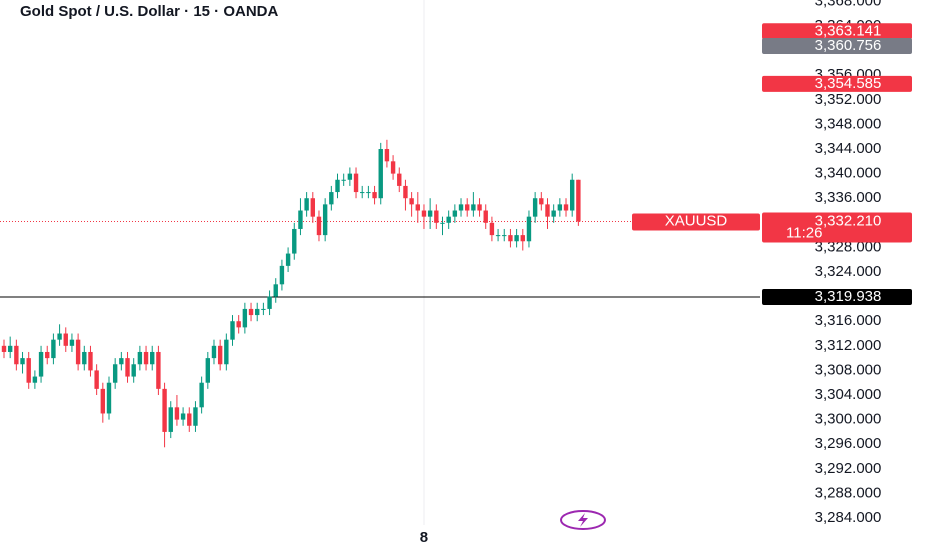 The width and height of the screenshot is (932, 550). What do you see at coordinates (848, 83) in the screenshot?
I see `price-label: 3,354.585` at bounding box center [848, 83].